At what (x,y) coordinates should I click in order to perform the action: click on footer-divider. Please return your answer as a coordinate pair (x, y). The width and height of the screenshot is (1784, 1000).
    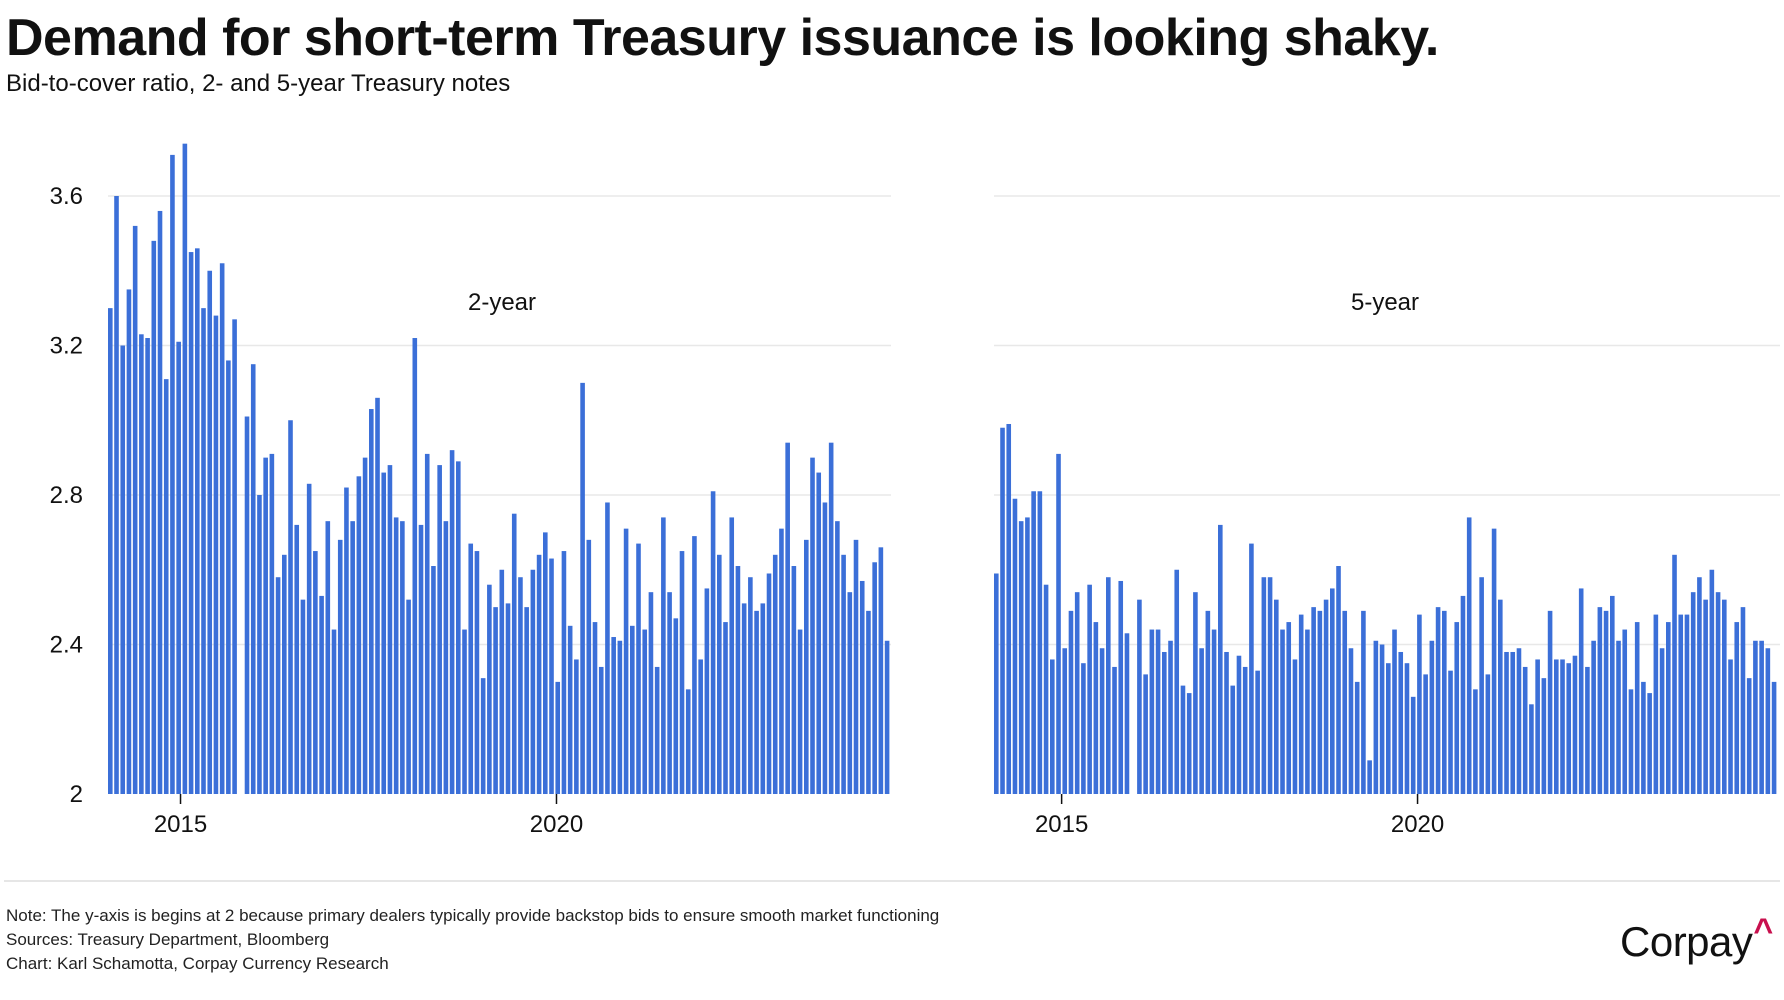
    Looking at the image, I should click on (892, 881).